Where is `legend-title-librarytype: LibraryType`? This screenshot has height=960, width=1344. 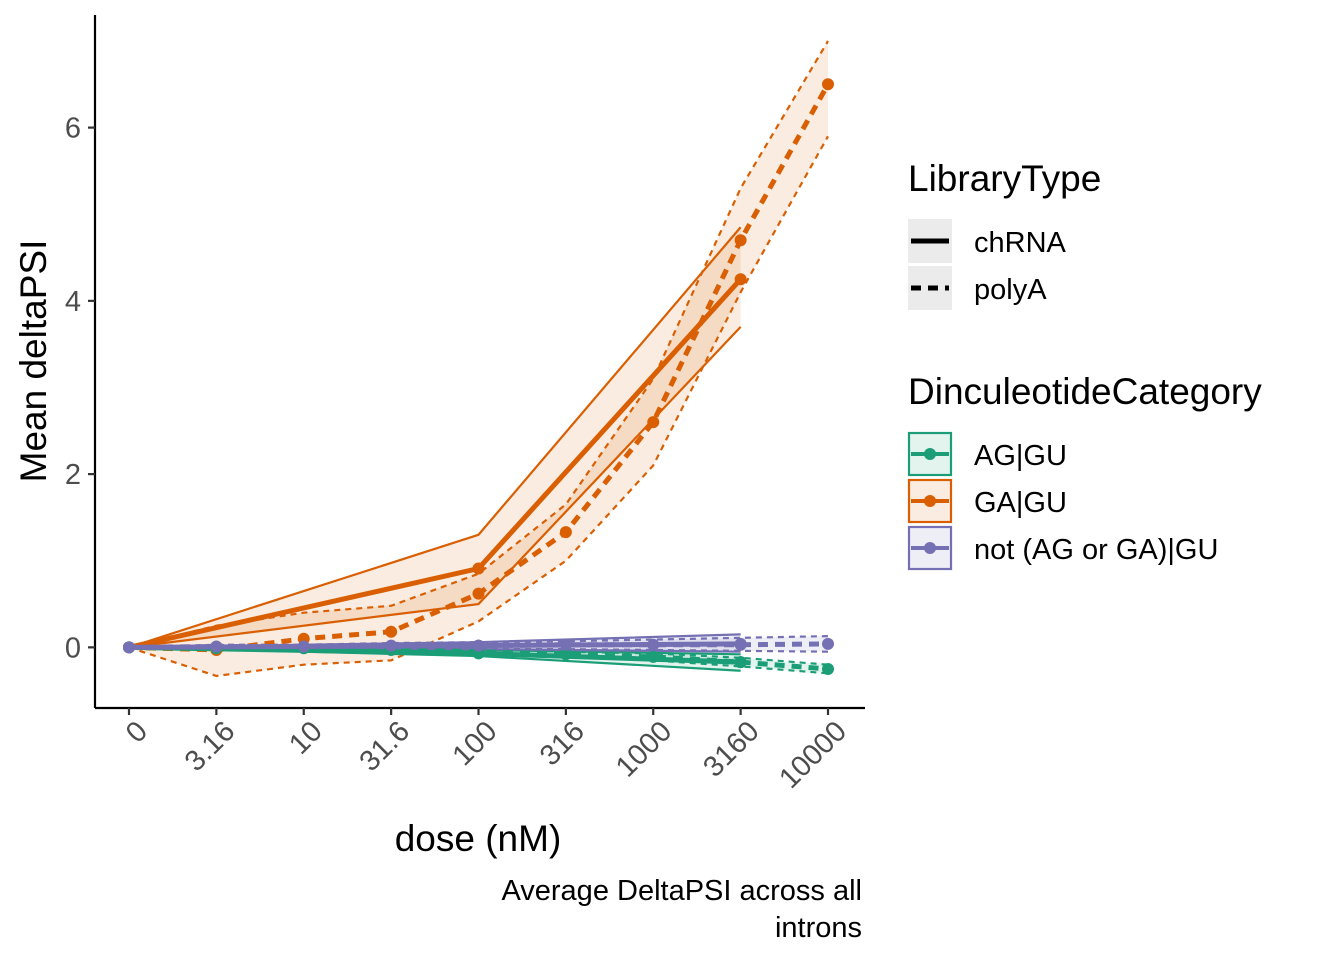
legend-title-librarytype: LibraryType is located at coordinates (1004, 178).